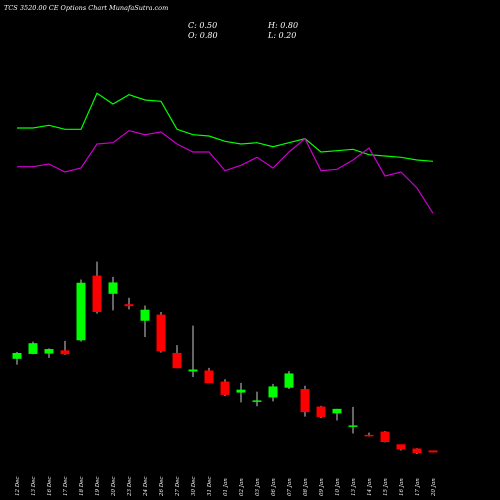  I want to click on x-tick-label: 31 Dec, so click(210, 487).